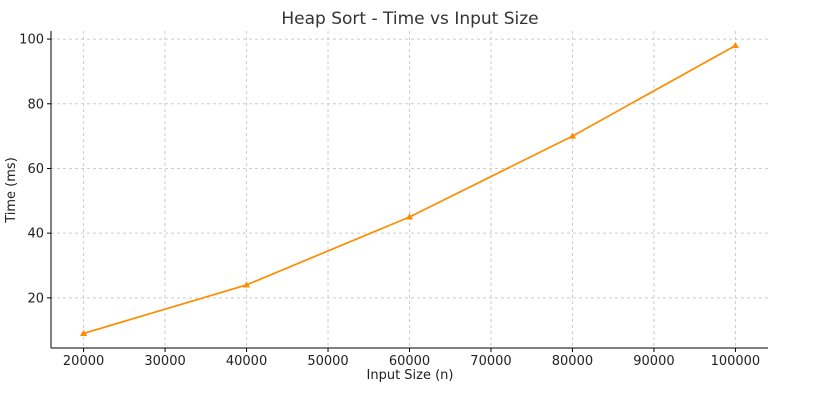  What do you see at coordinates (35, 298) in the screenshot?
I see `y-tick-label: 20` at bounding box center [35, 298].